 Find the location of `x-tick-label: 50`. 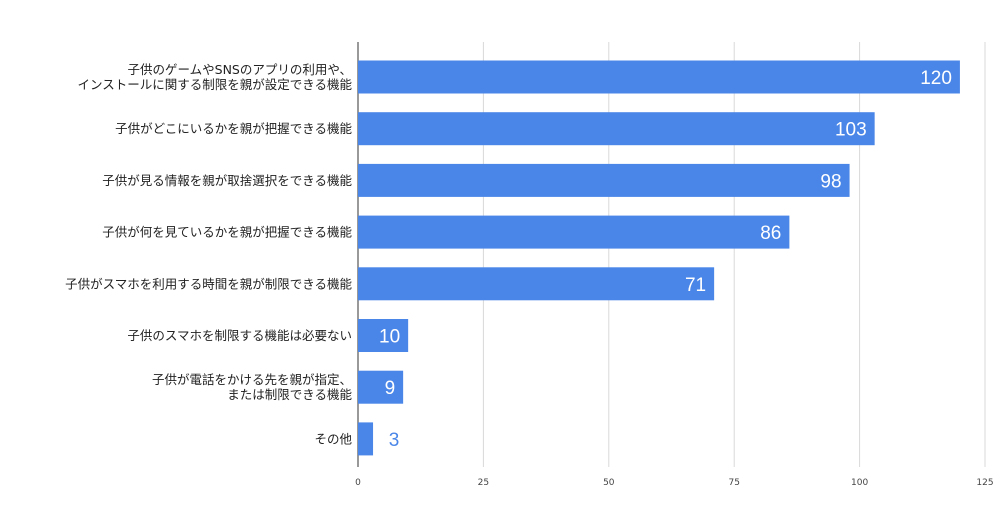

x-tick-label: 50 is located at coordinates (609, 483).